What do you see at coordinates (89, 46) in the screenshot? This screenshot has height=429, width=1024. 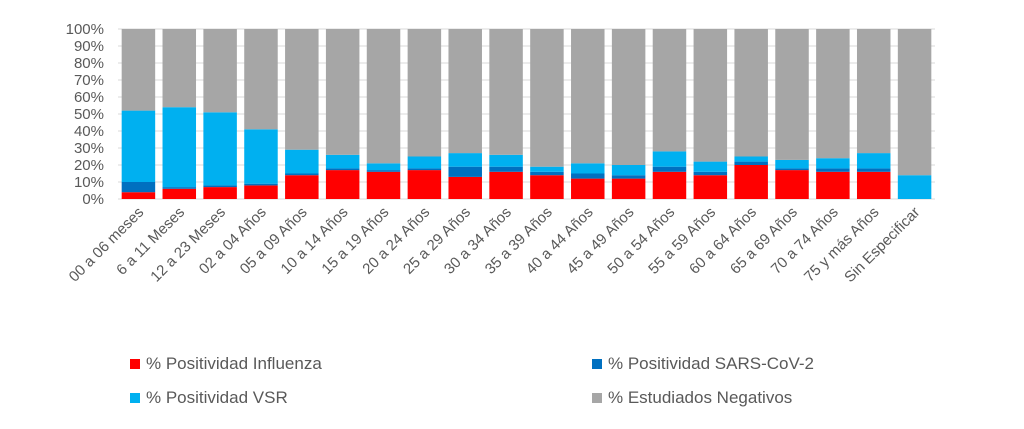 I see `y-tick-label: 90%` at bounding box center [89, 46].